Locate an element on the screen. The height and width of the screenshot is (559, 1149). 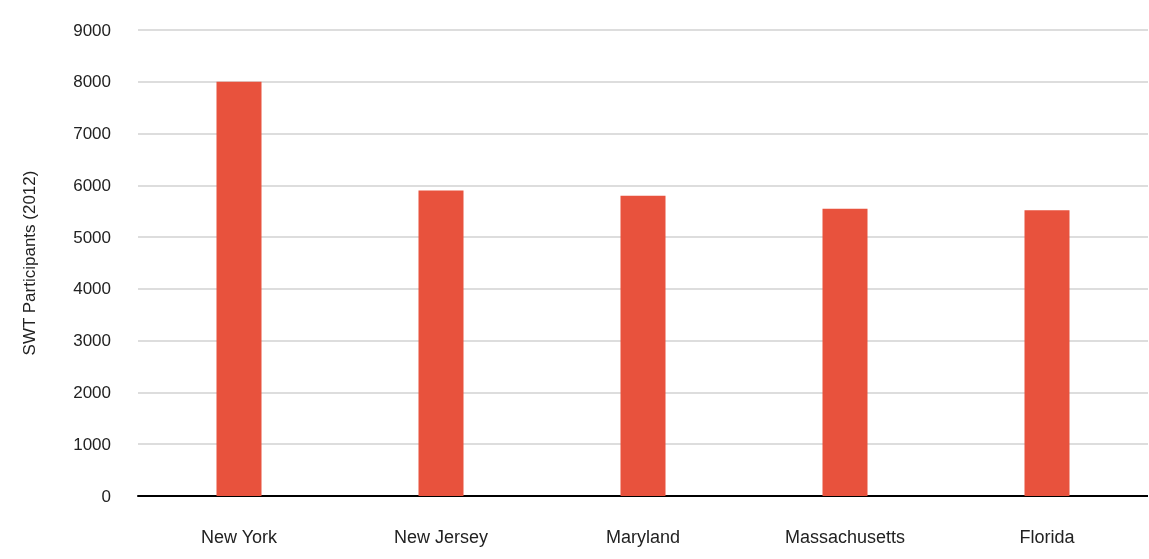
y-tick-label: 4000 is located at coordinates (92, 289).